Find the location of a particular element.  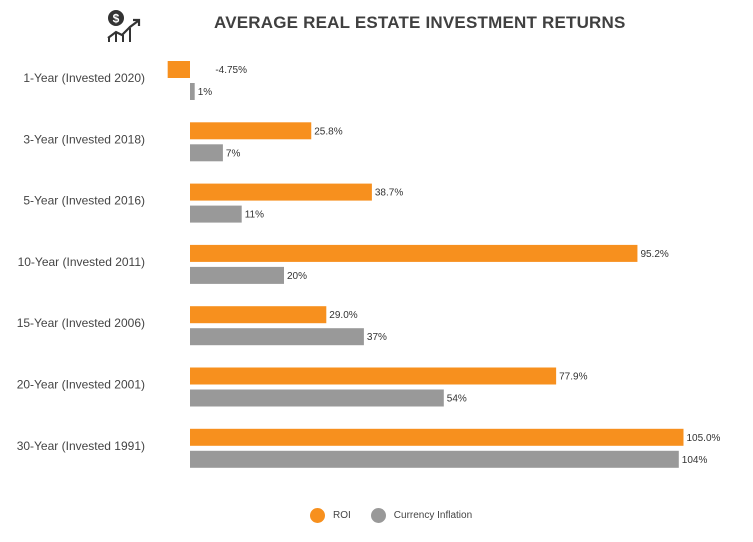

data-label-inflation: 104% is located at coordinates (695, 460).